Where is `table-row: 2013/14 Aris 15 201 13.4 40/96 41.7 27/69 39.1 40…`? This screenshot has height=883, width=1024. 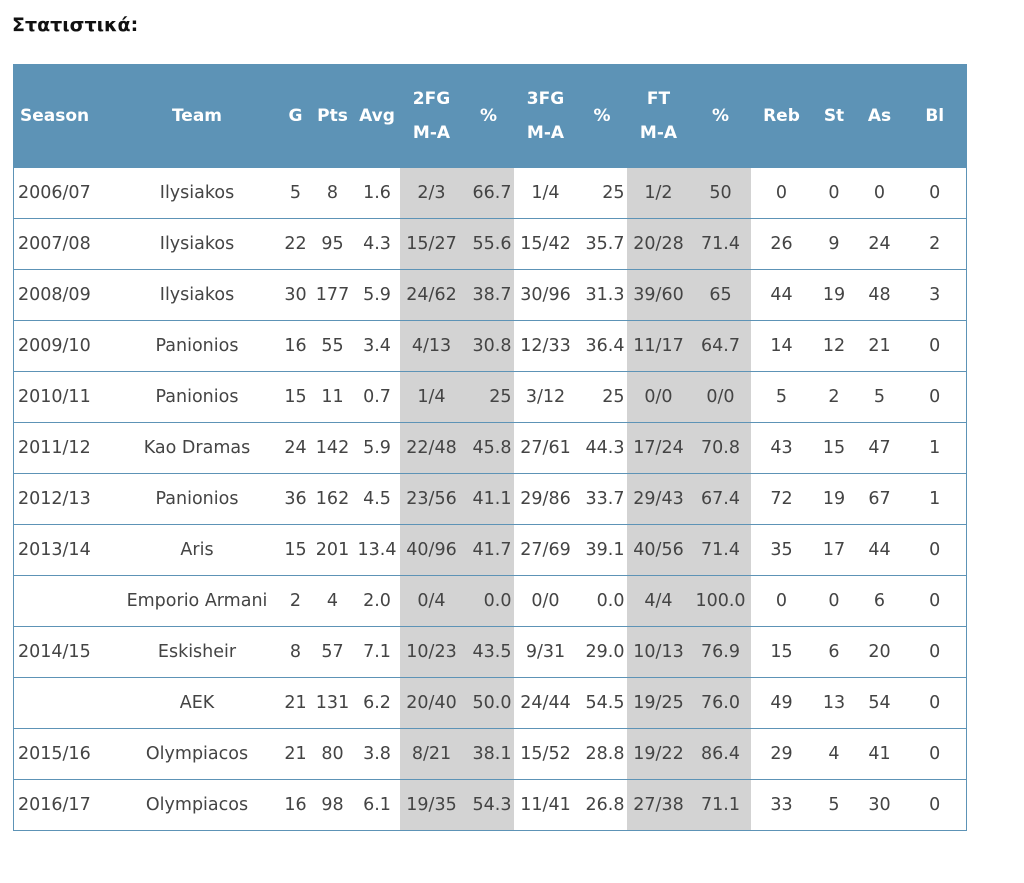
table-row: 2013/14 Aris 15 201 13.4 40/96 41.7 27/69 39.1 40… is located at coordinates (490, 550).